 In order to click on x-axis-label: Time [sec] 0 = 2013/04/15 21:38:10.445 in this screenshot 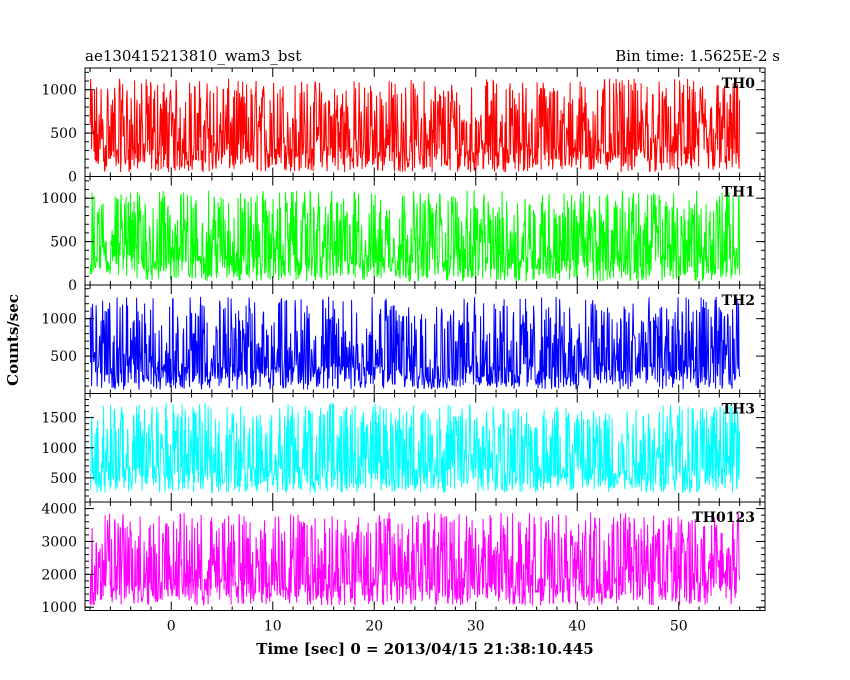, I will do `click(424, 649)`.